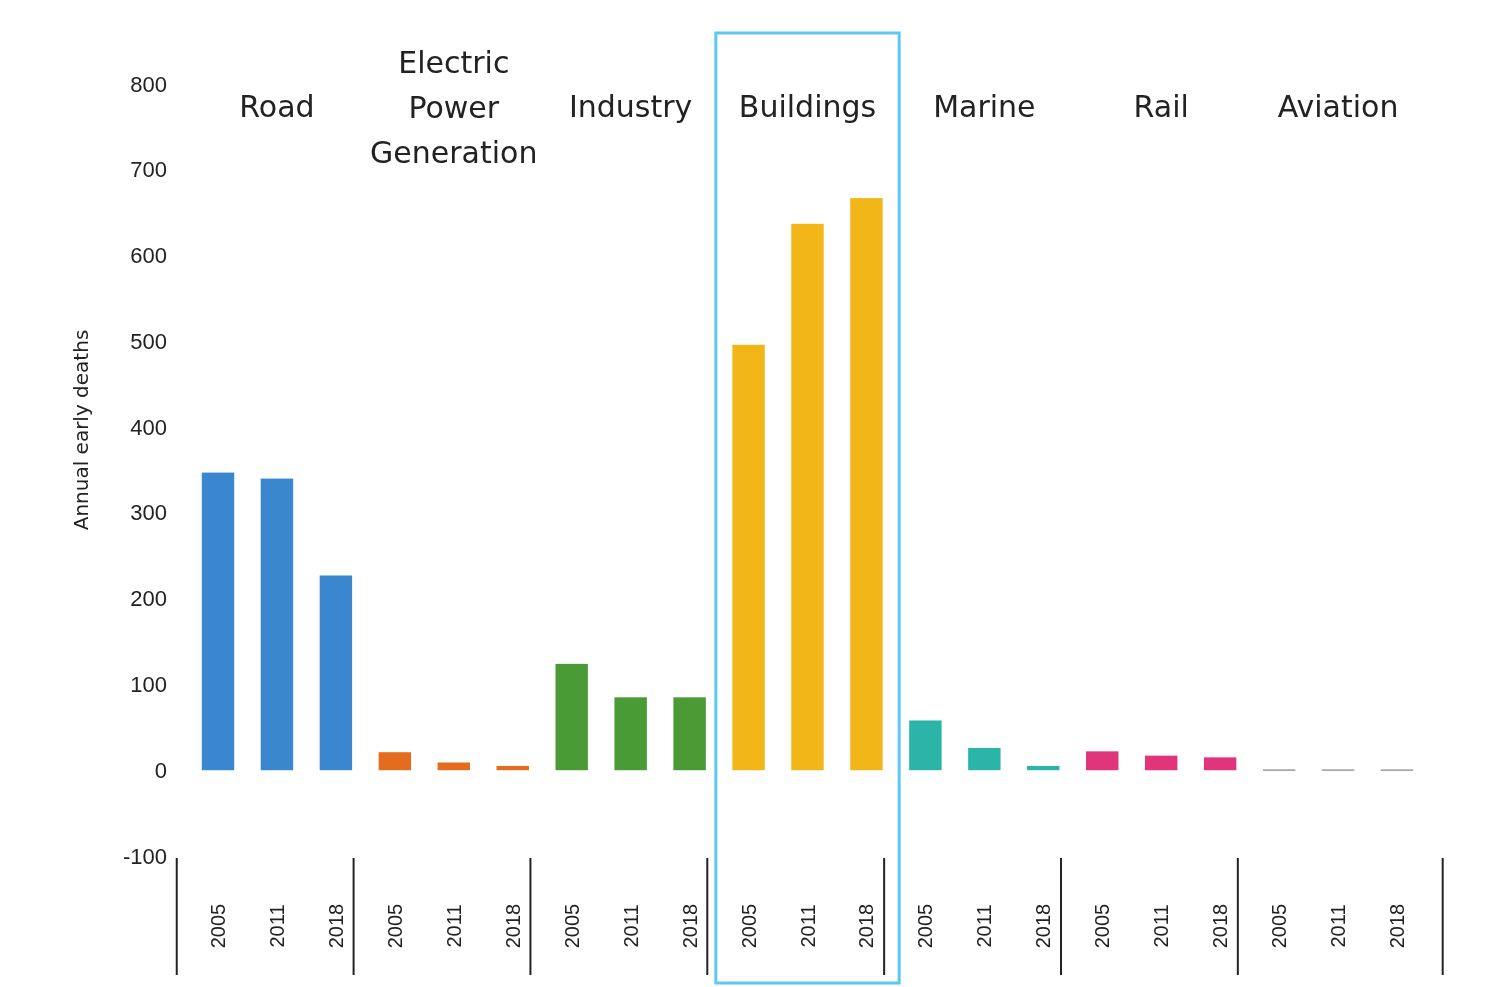 This screenshot has width=1488, height=987. I want to click on y-tick-label: 300, so click(148, 513).